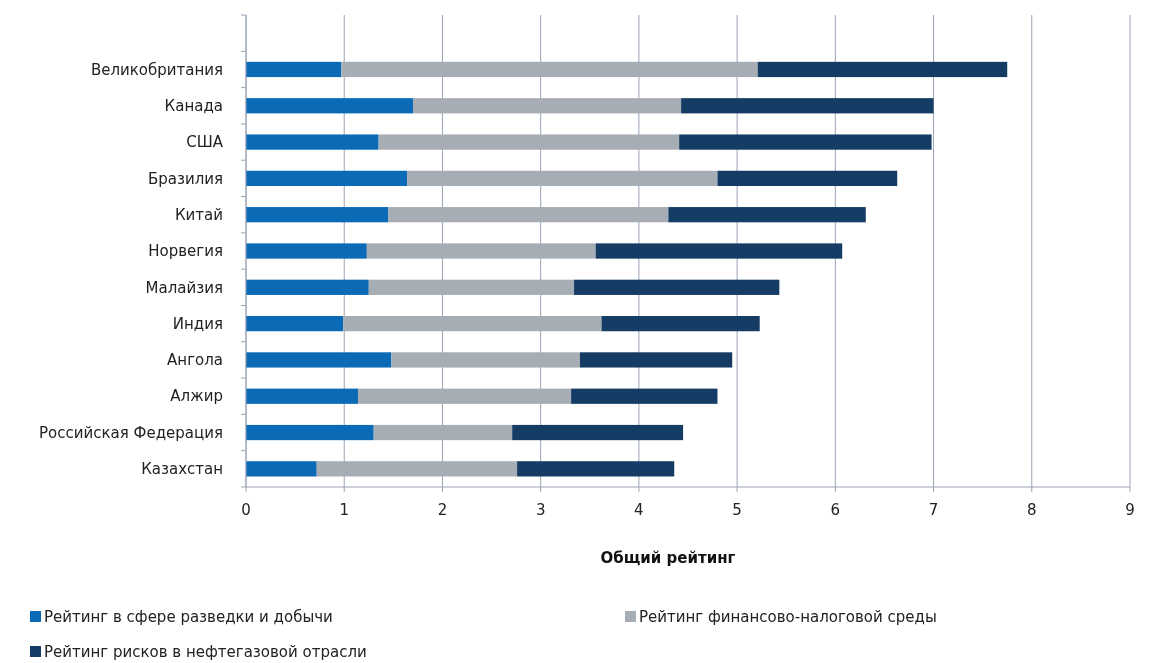 This screenshot has width=1152, height=663. Describe the element at coordinates (205, 652) in the screenshot. I see `legend-label: Рейтинг рисков в нефтегазовой отрасли` at that location.